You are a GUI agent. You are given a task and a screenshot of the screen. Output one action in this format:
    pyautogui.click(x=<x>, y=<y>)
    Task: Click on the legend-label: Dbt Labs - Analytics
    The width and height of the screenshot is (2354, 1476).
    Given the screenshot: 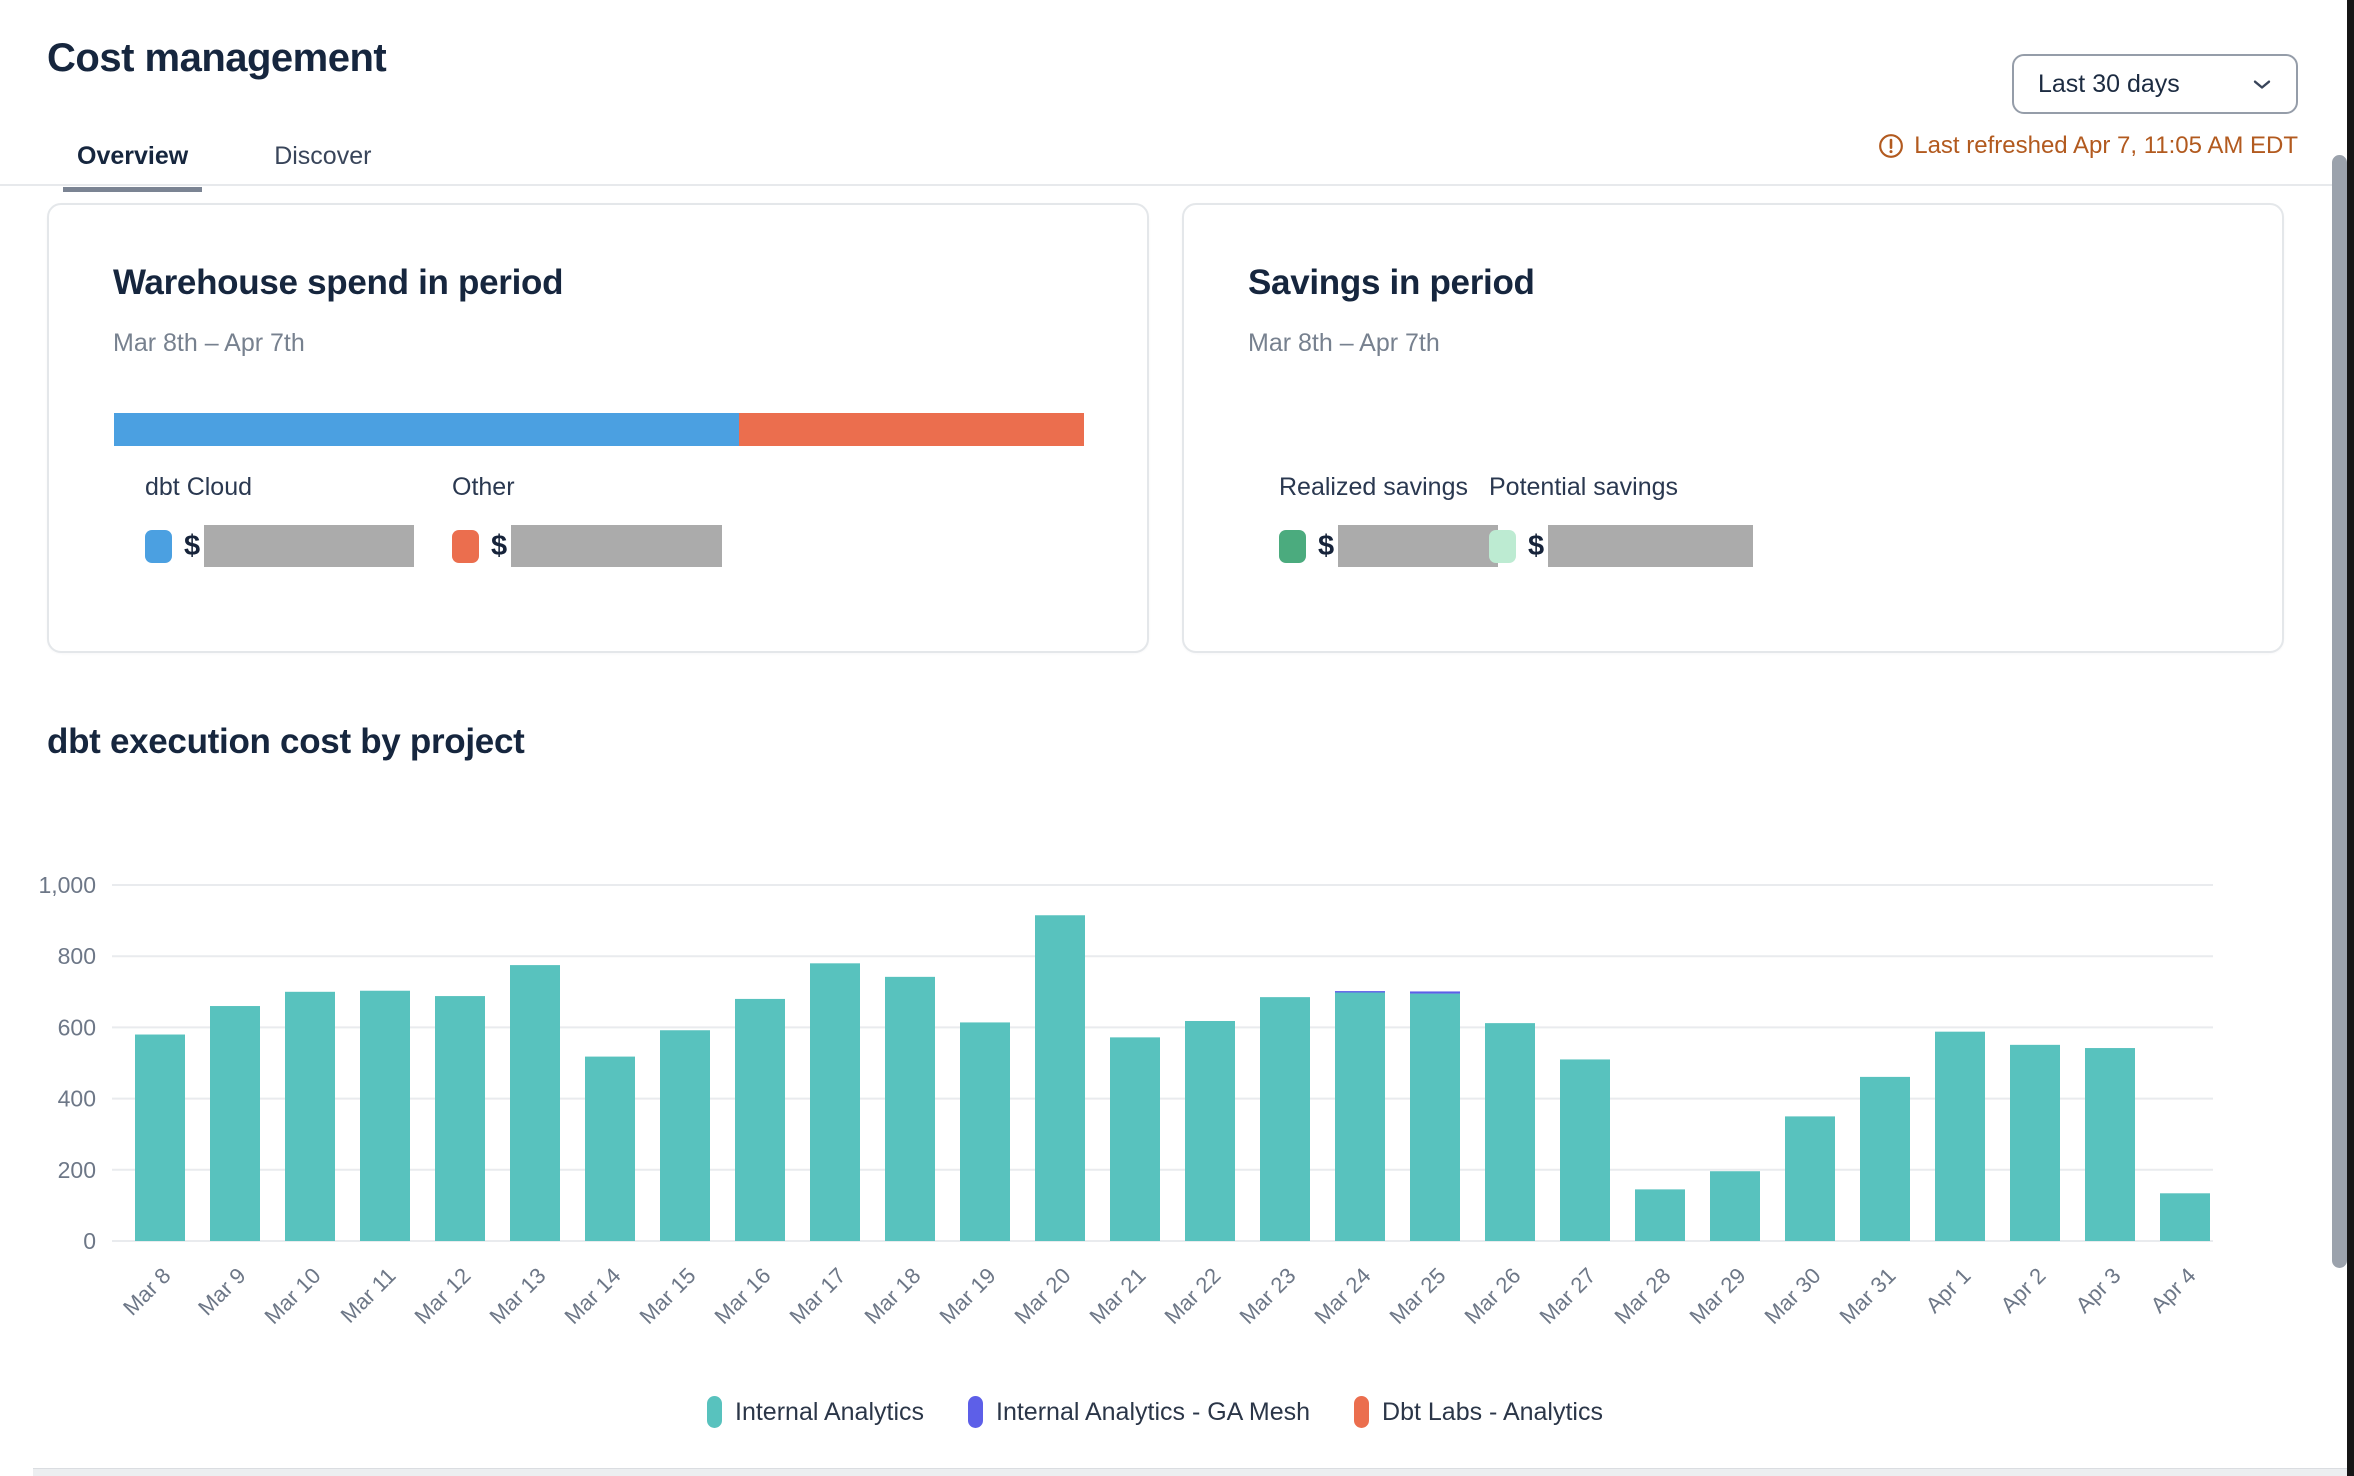 What is the action you would take?
    pyautogui.click(x=1492, y=1411)
    